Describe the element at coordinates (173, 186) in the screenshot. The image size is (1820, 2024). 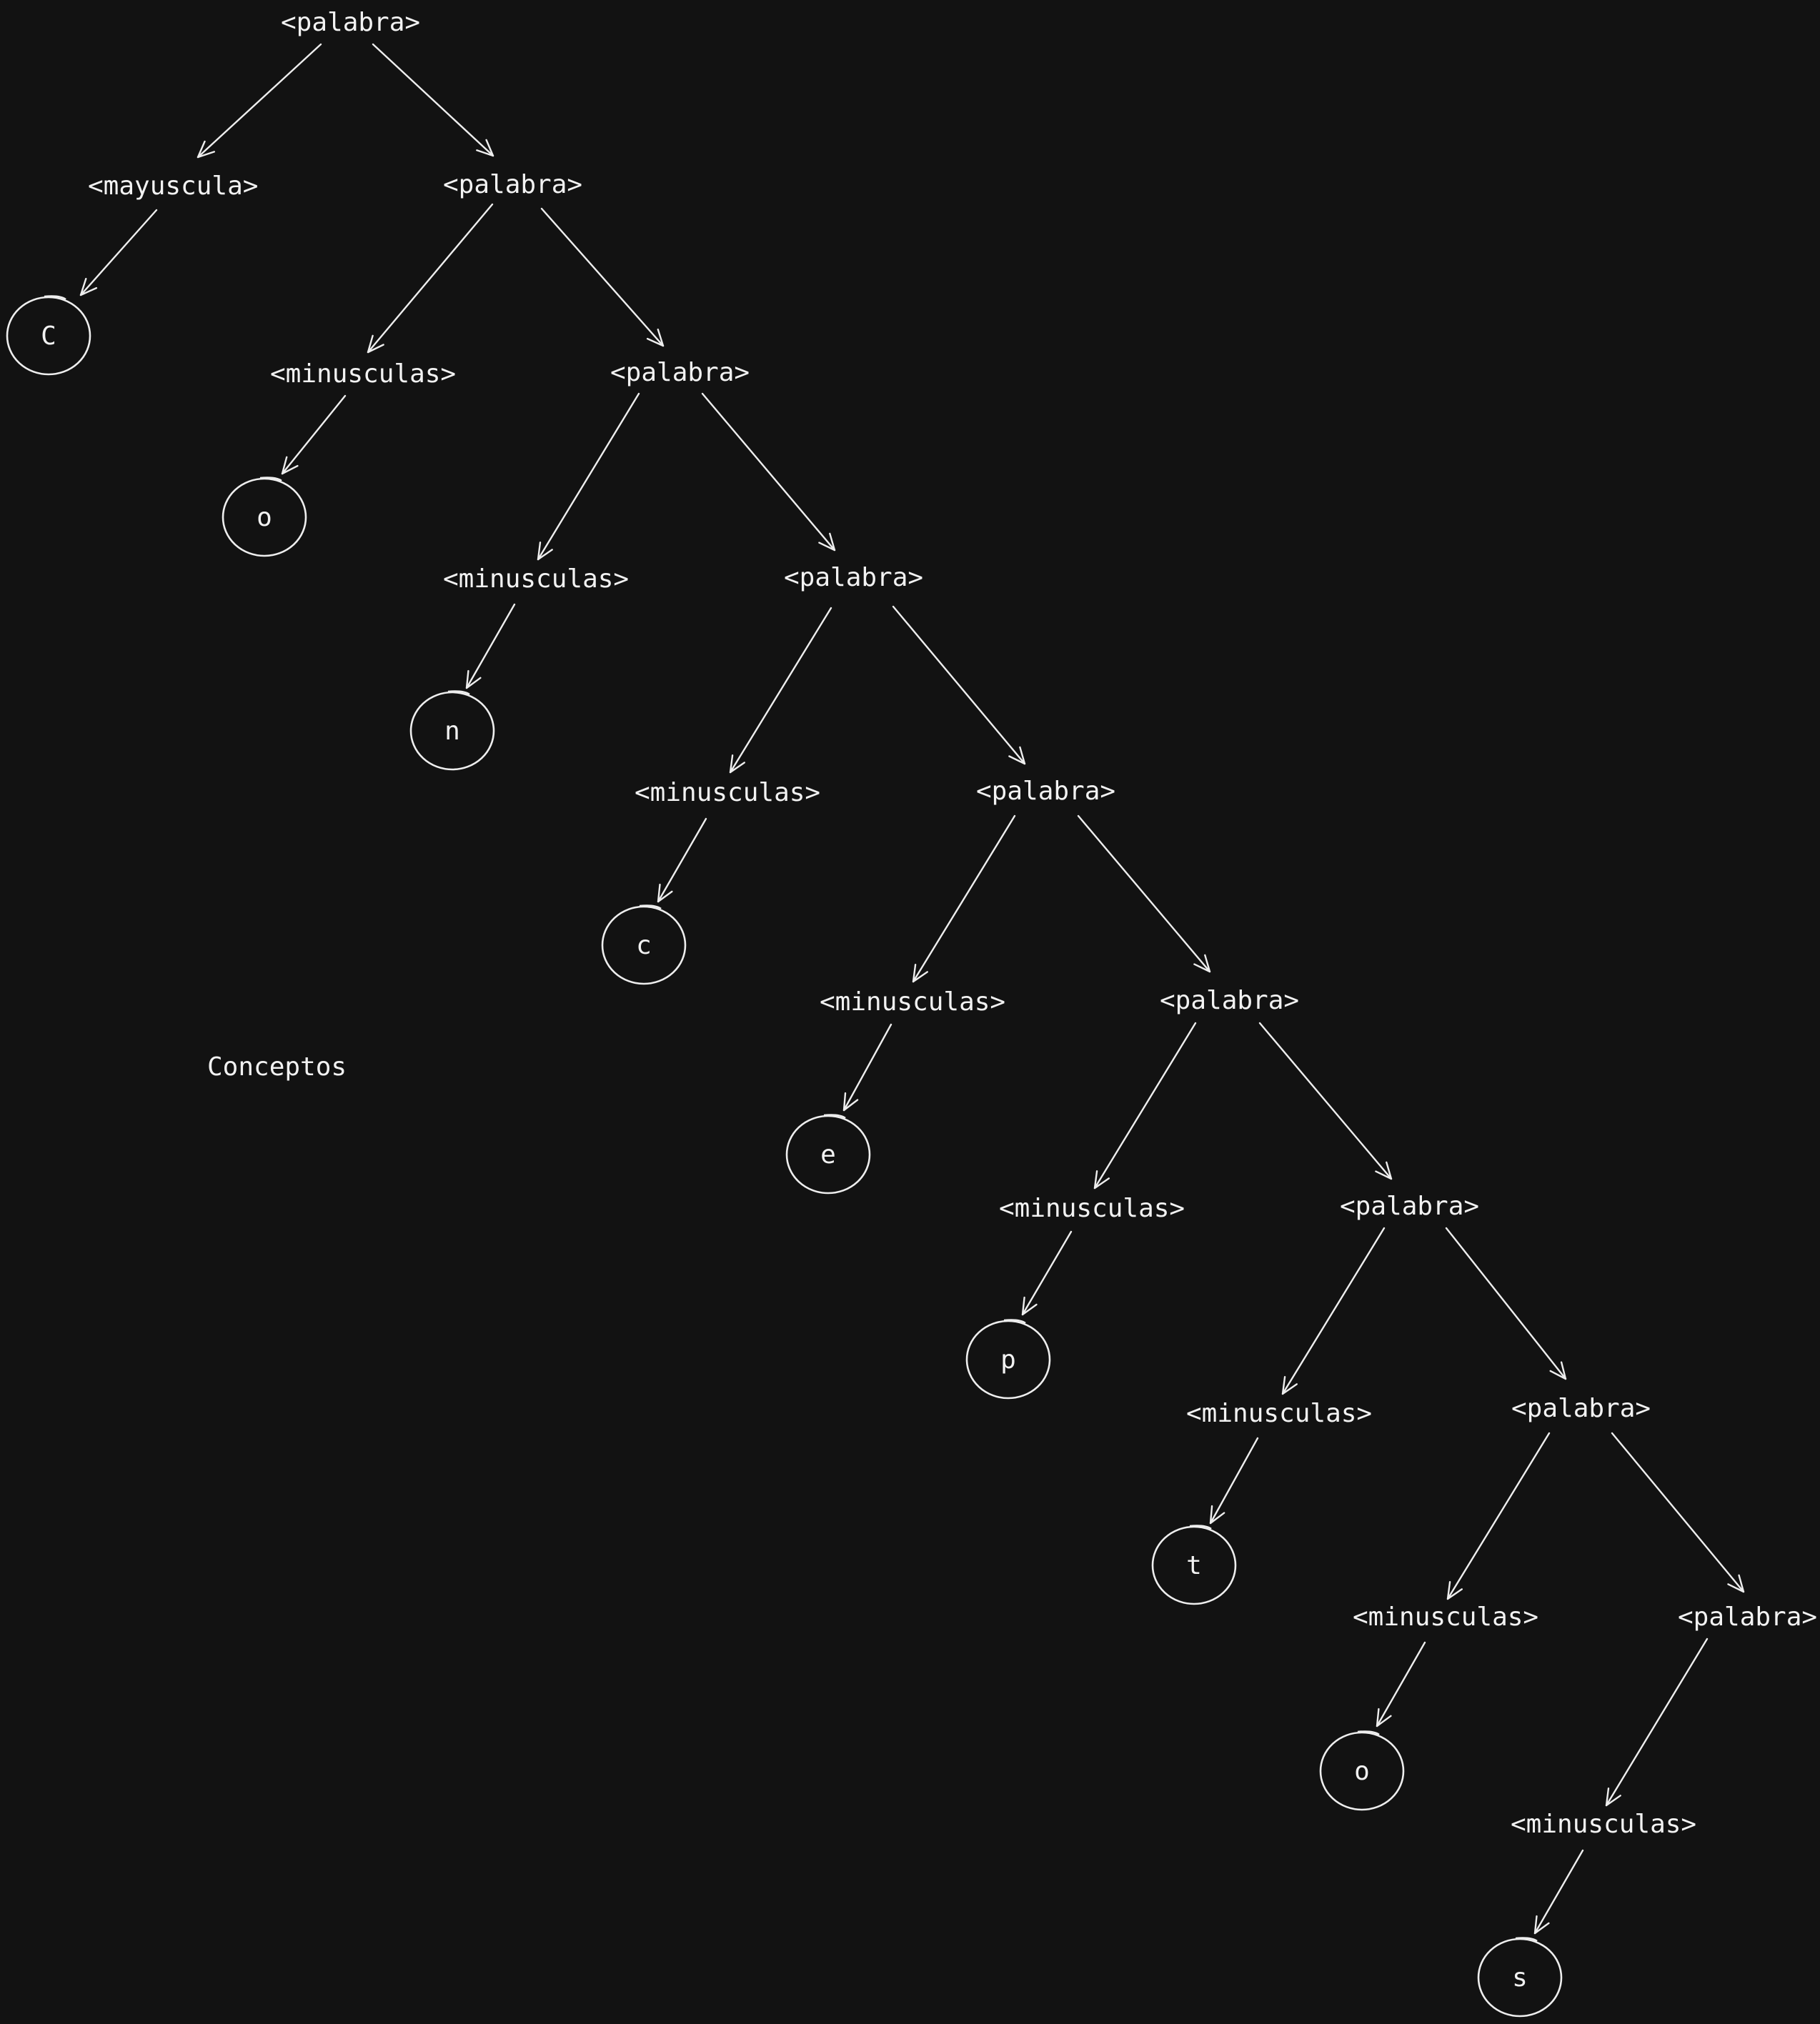
I see `node-mayuscula-label: <mayuscula>` at that location.